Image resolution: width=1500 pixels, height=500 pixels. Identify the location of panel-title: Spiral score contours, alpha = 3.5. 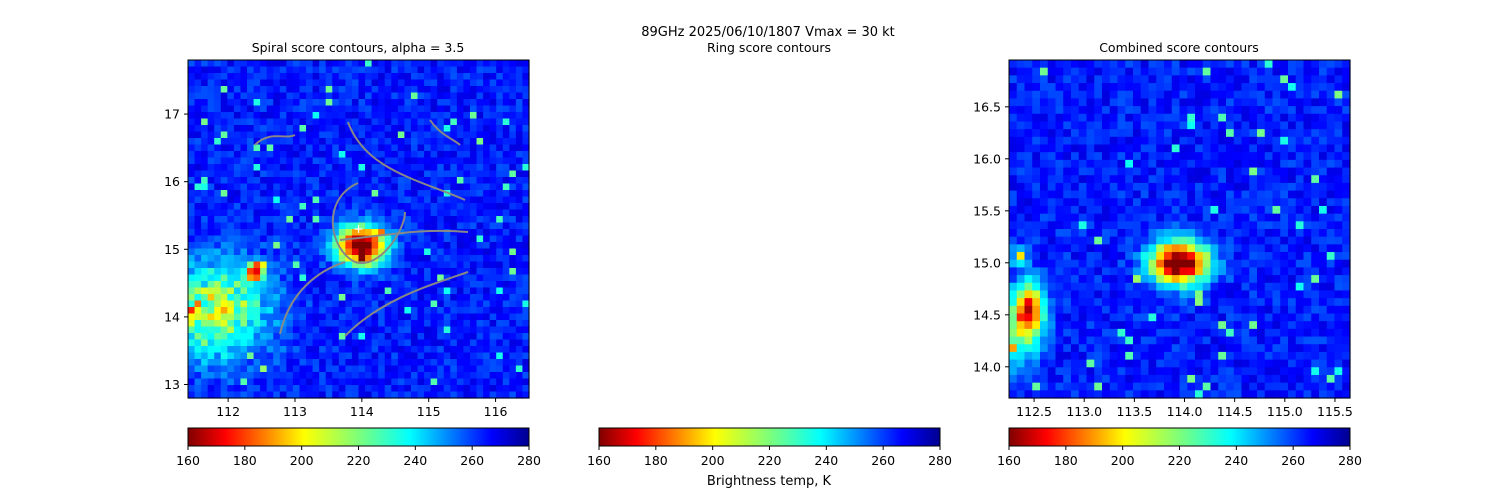
(358, 47).